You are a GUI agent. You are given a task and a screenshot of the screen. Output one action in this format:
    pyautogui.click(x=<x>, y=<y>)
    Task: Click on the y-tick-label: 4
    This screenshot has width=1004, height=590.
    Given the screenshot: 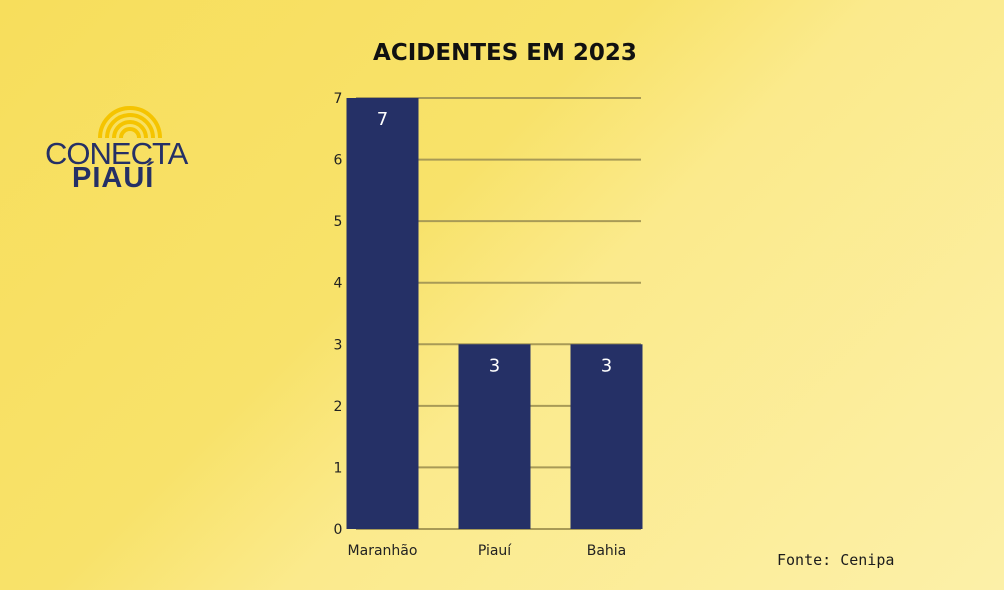 What is the action you would take?
    pyautogui.click(x=338, y=284)
    